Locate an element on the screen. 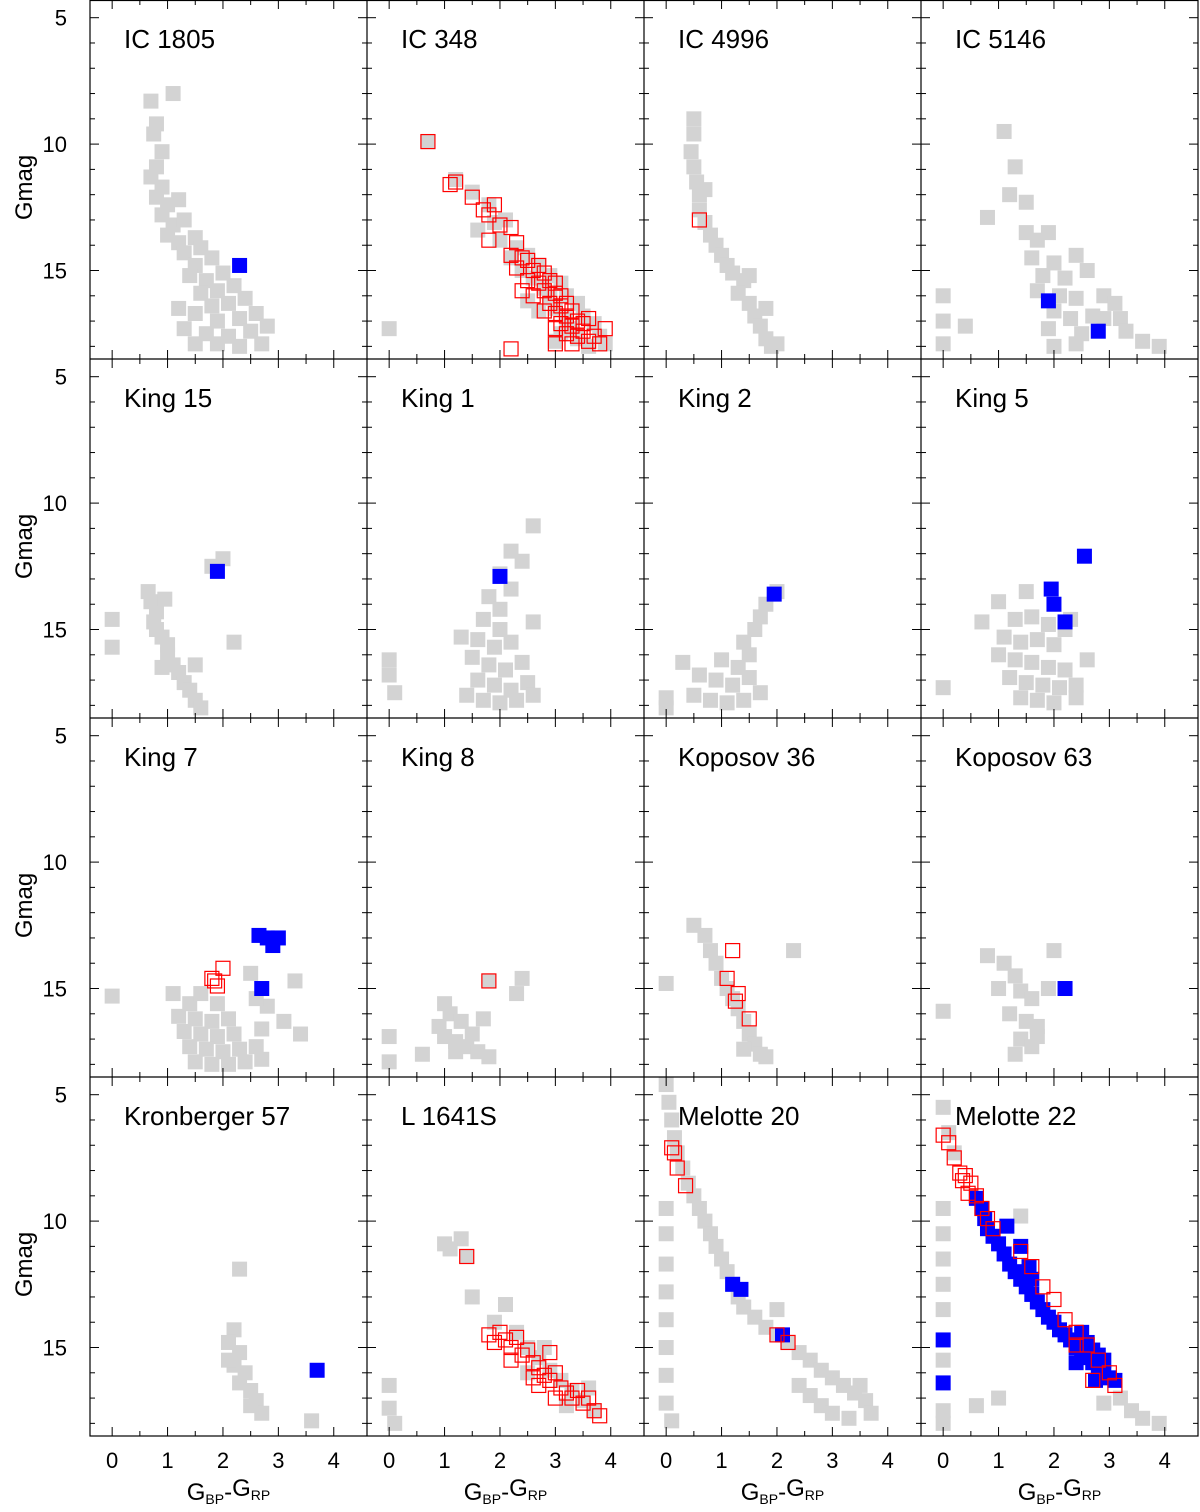 The height and width of the screenshot is (1512, 1200). x-tick-label: 0 is located at coordinates (389, 1460).